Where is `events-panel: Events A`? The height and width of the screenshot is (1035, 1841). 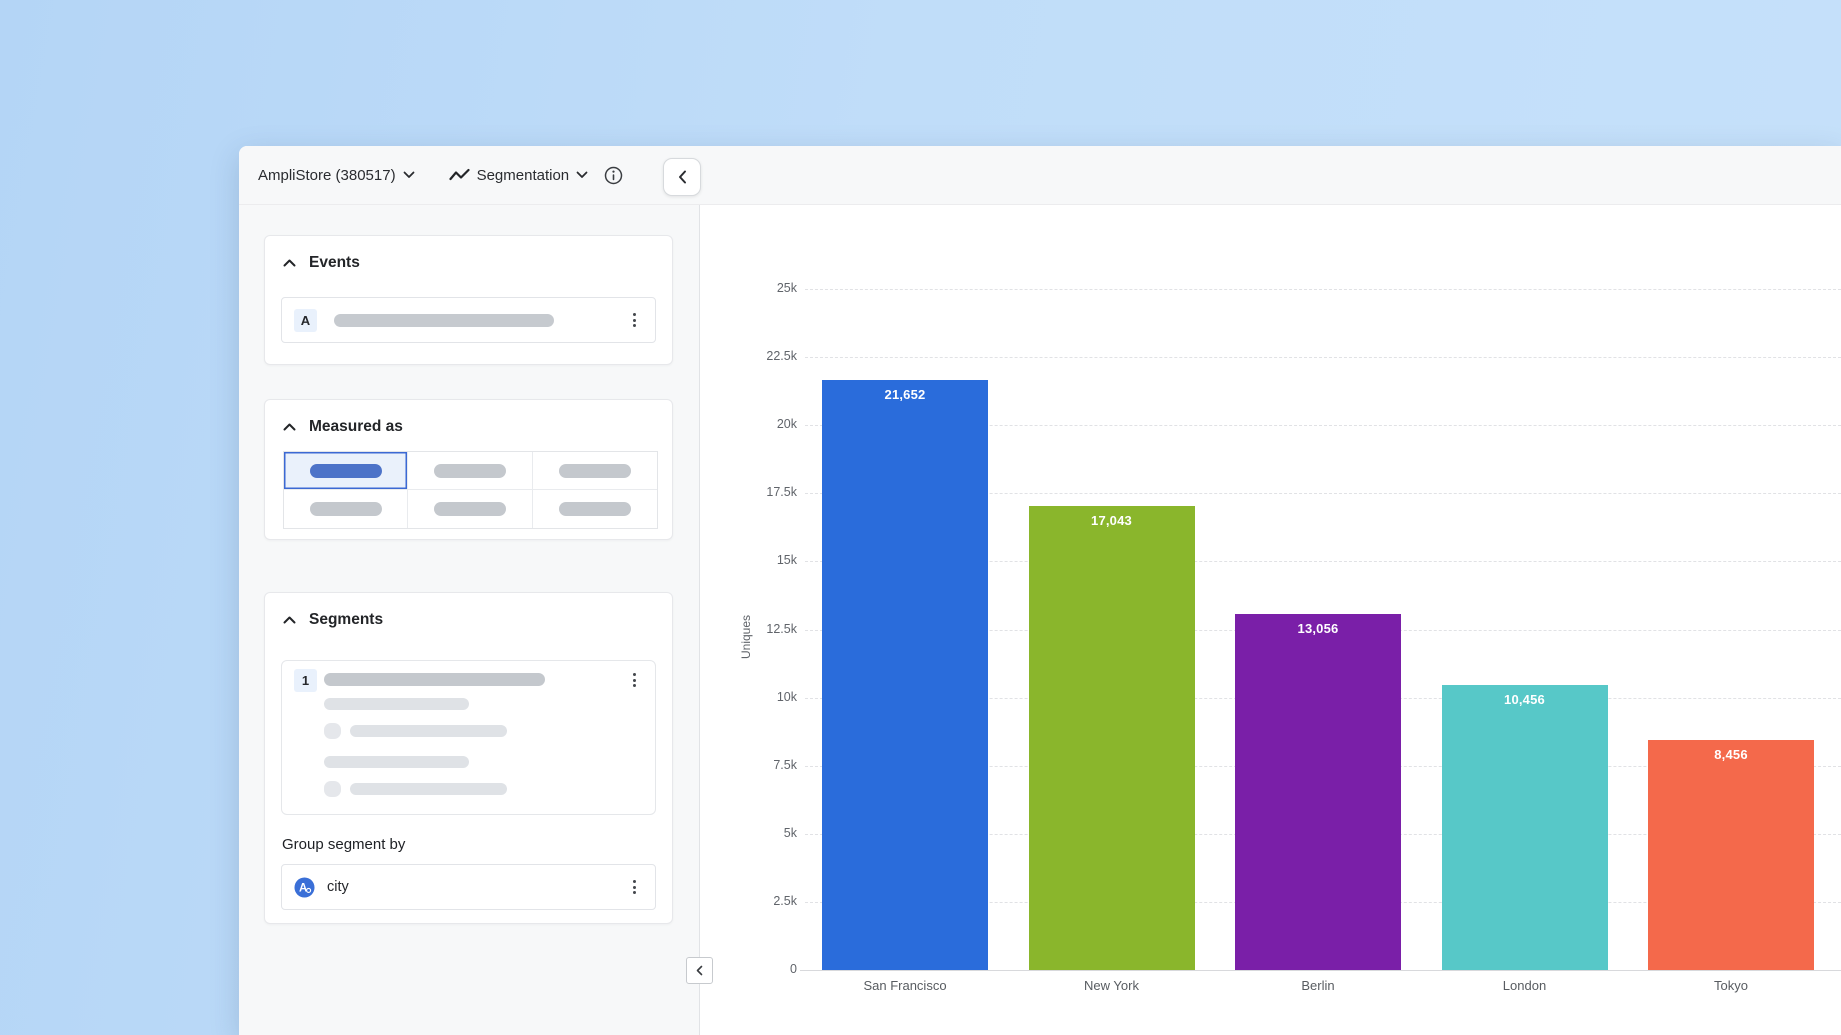
events-panel: Events A is located at coordinates (468, 300).